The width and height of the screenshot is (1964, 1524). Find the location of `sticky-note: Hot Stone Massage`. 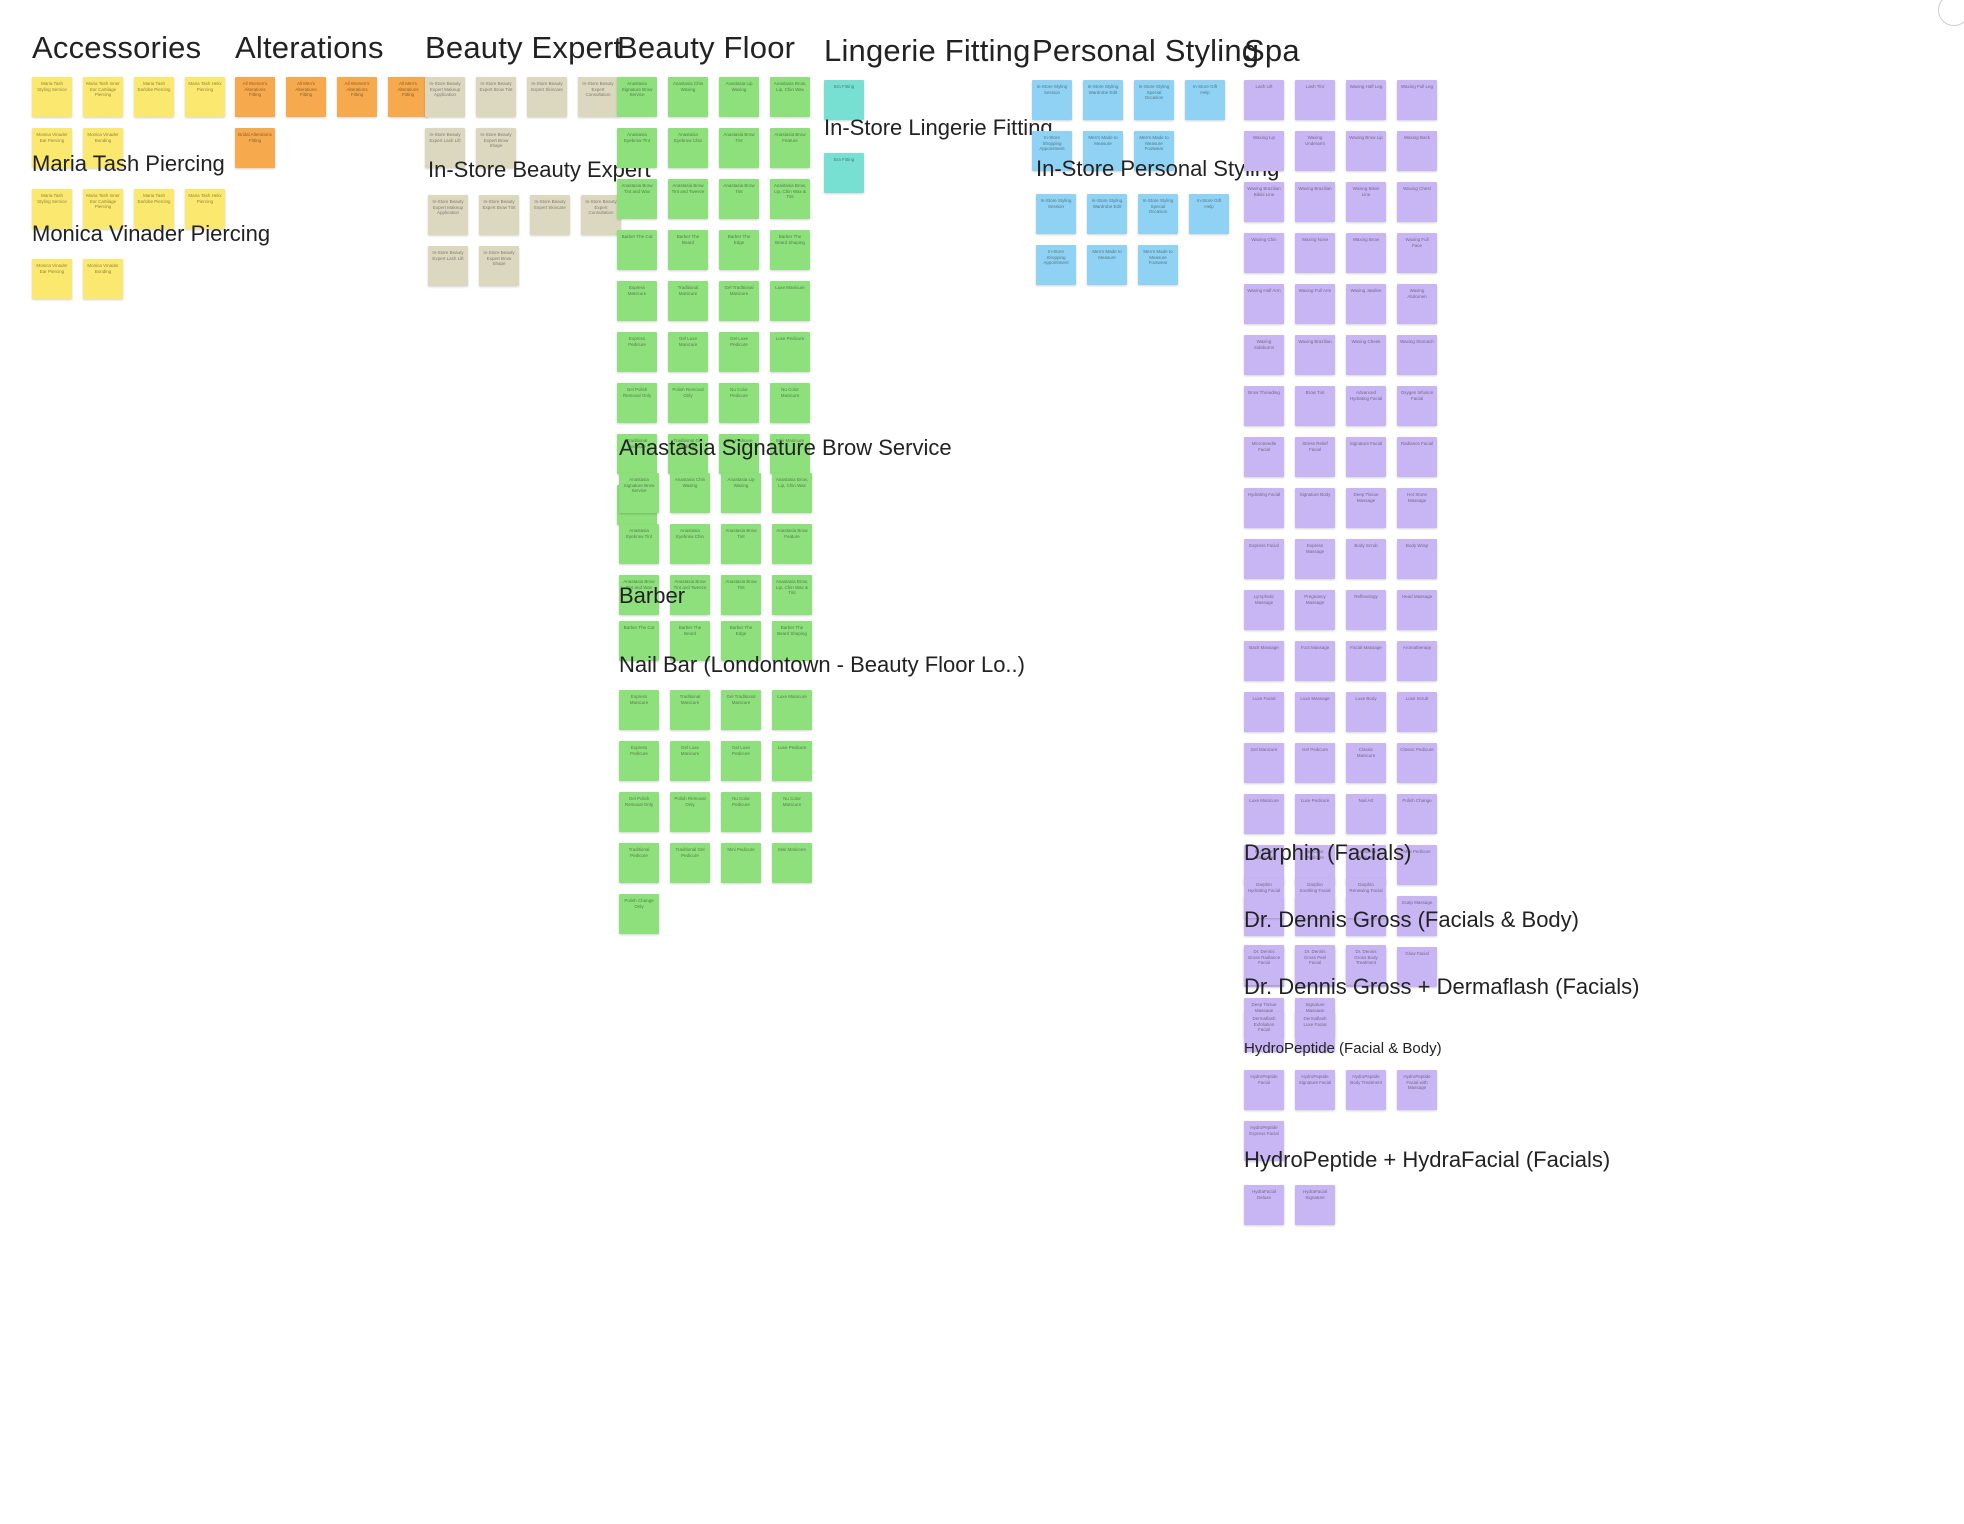

sticky-note: Hot Stone Massage is located at coordinates (1417, 508).